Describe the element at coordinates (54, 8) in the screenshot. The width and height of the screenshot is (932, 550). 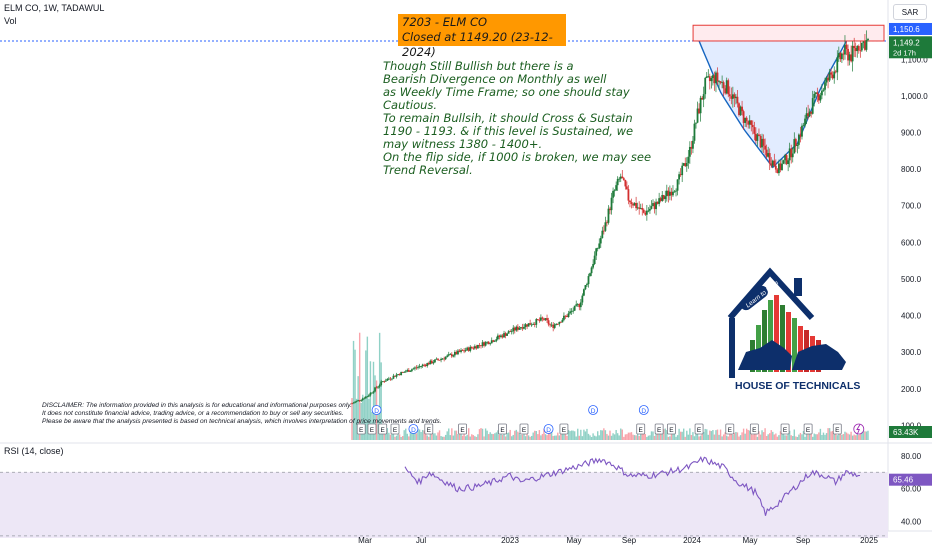
I see `symbol-title: ELM CO, 1W, TADAWUL` at that location.